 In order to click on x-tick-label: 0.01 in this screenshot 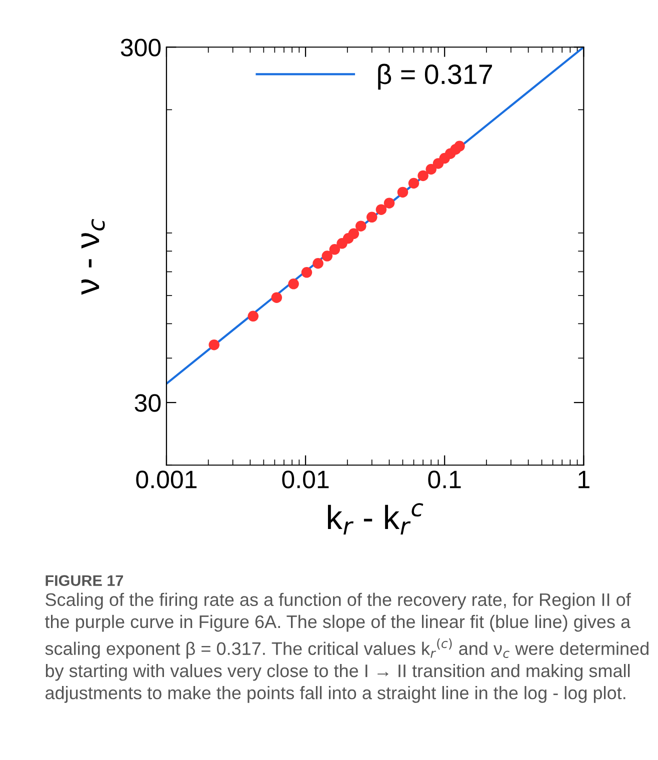, I will do `click(305, 479)`.